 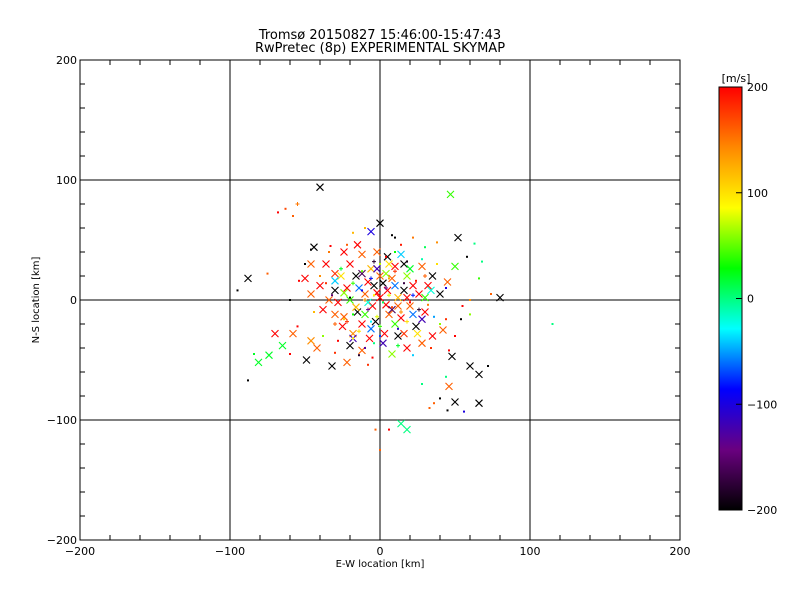 What do you see at coordinates (680, 551) in the screenshot?
I see `x-tick-label: 200` at bounding box center [680, 551].